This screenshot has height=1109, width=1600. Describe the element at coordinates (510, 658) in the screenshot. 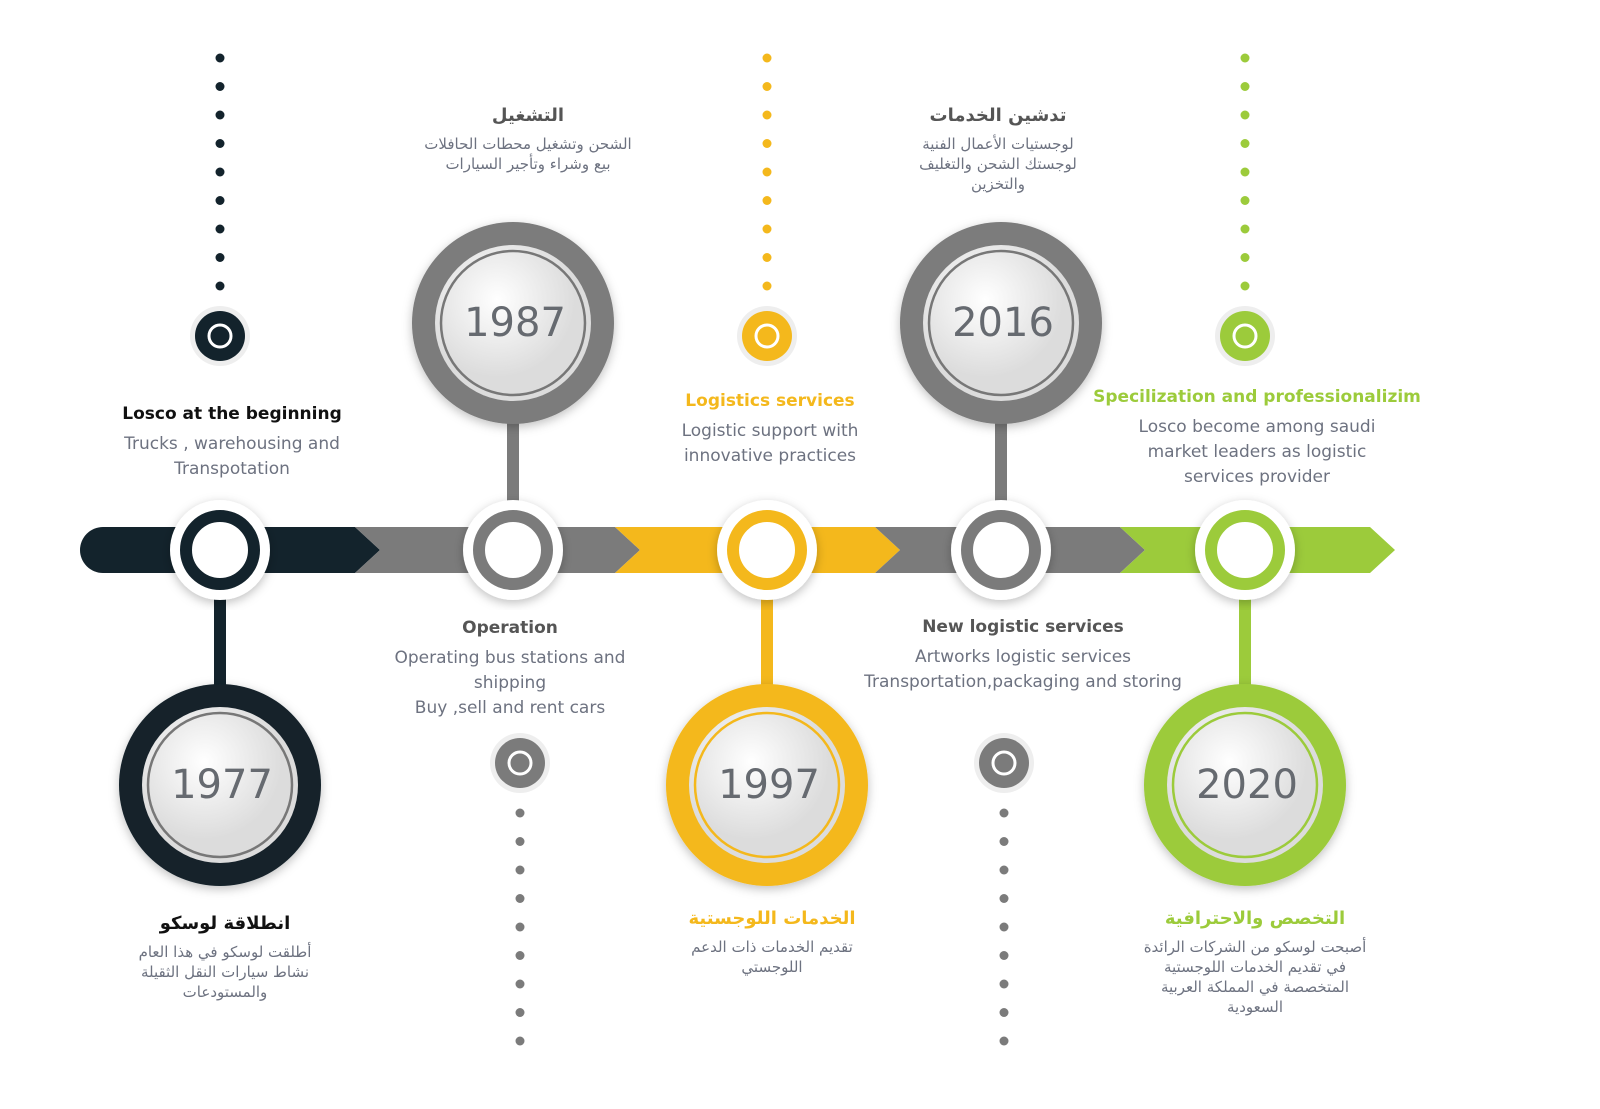

I see `milestone-description-line: Operating bus stations and` at that location.